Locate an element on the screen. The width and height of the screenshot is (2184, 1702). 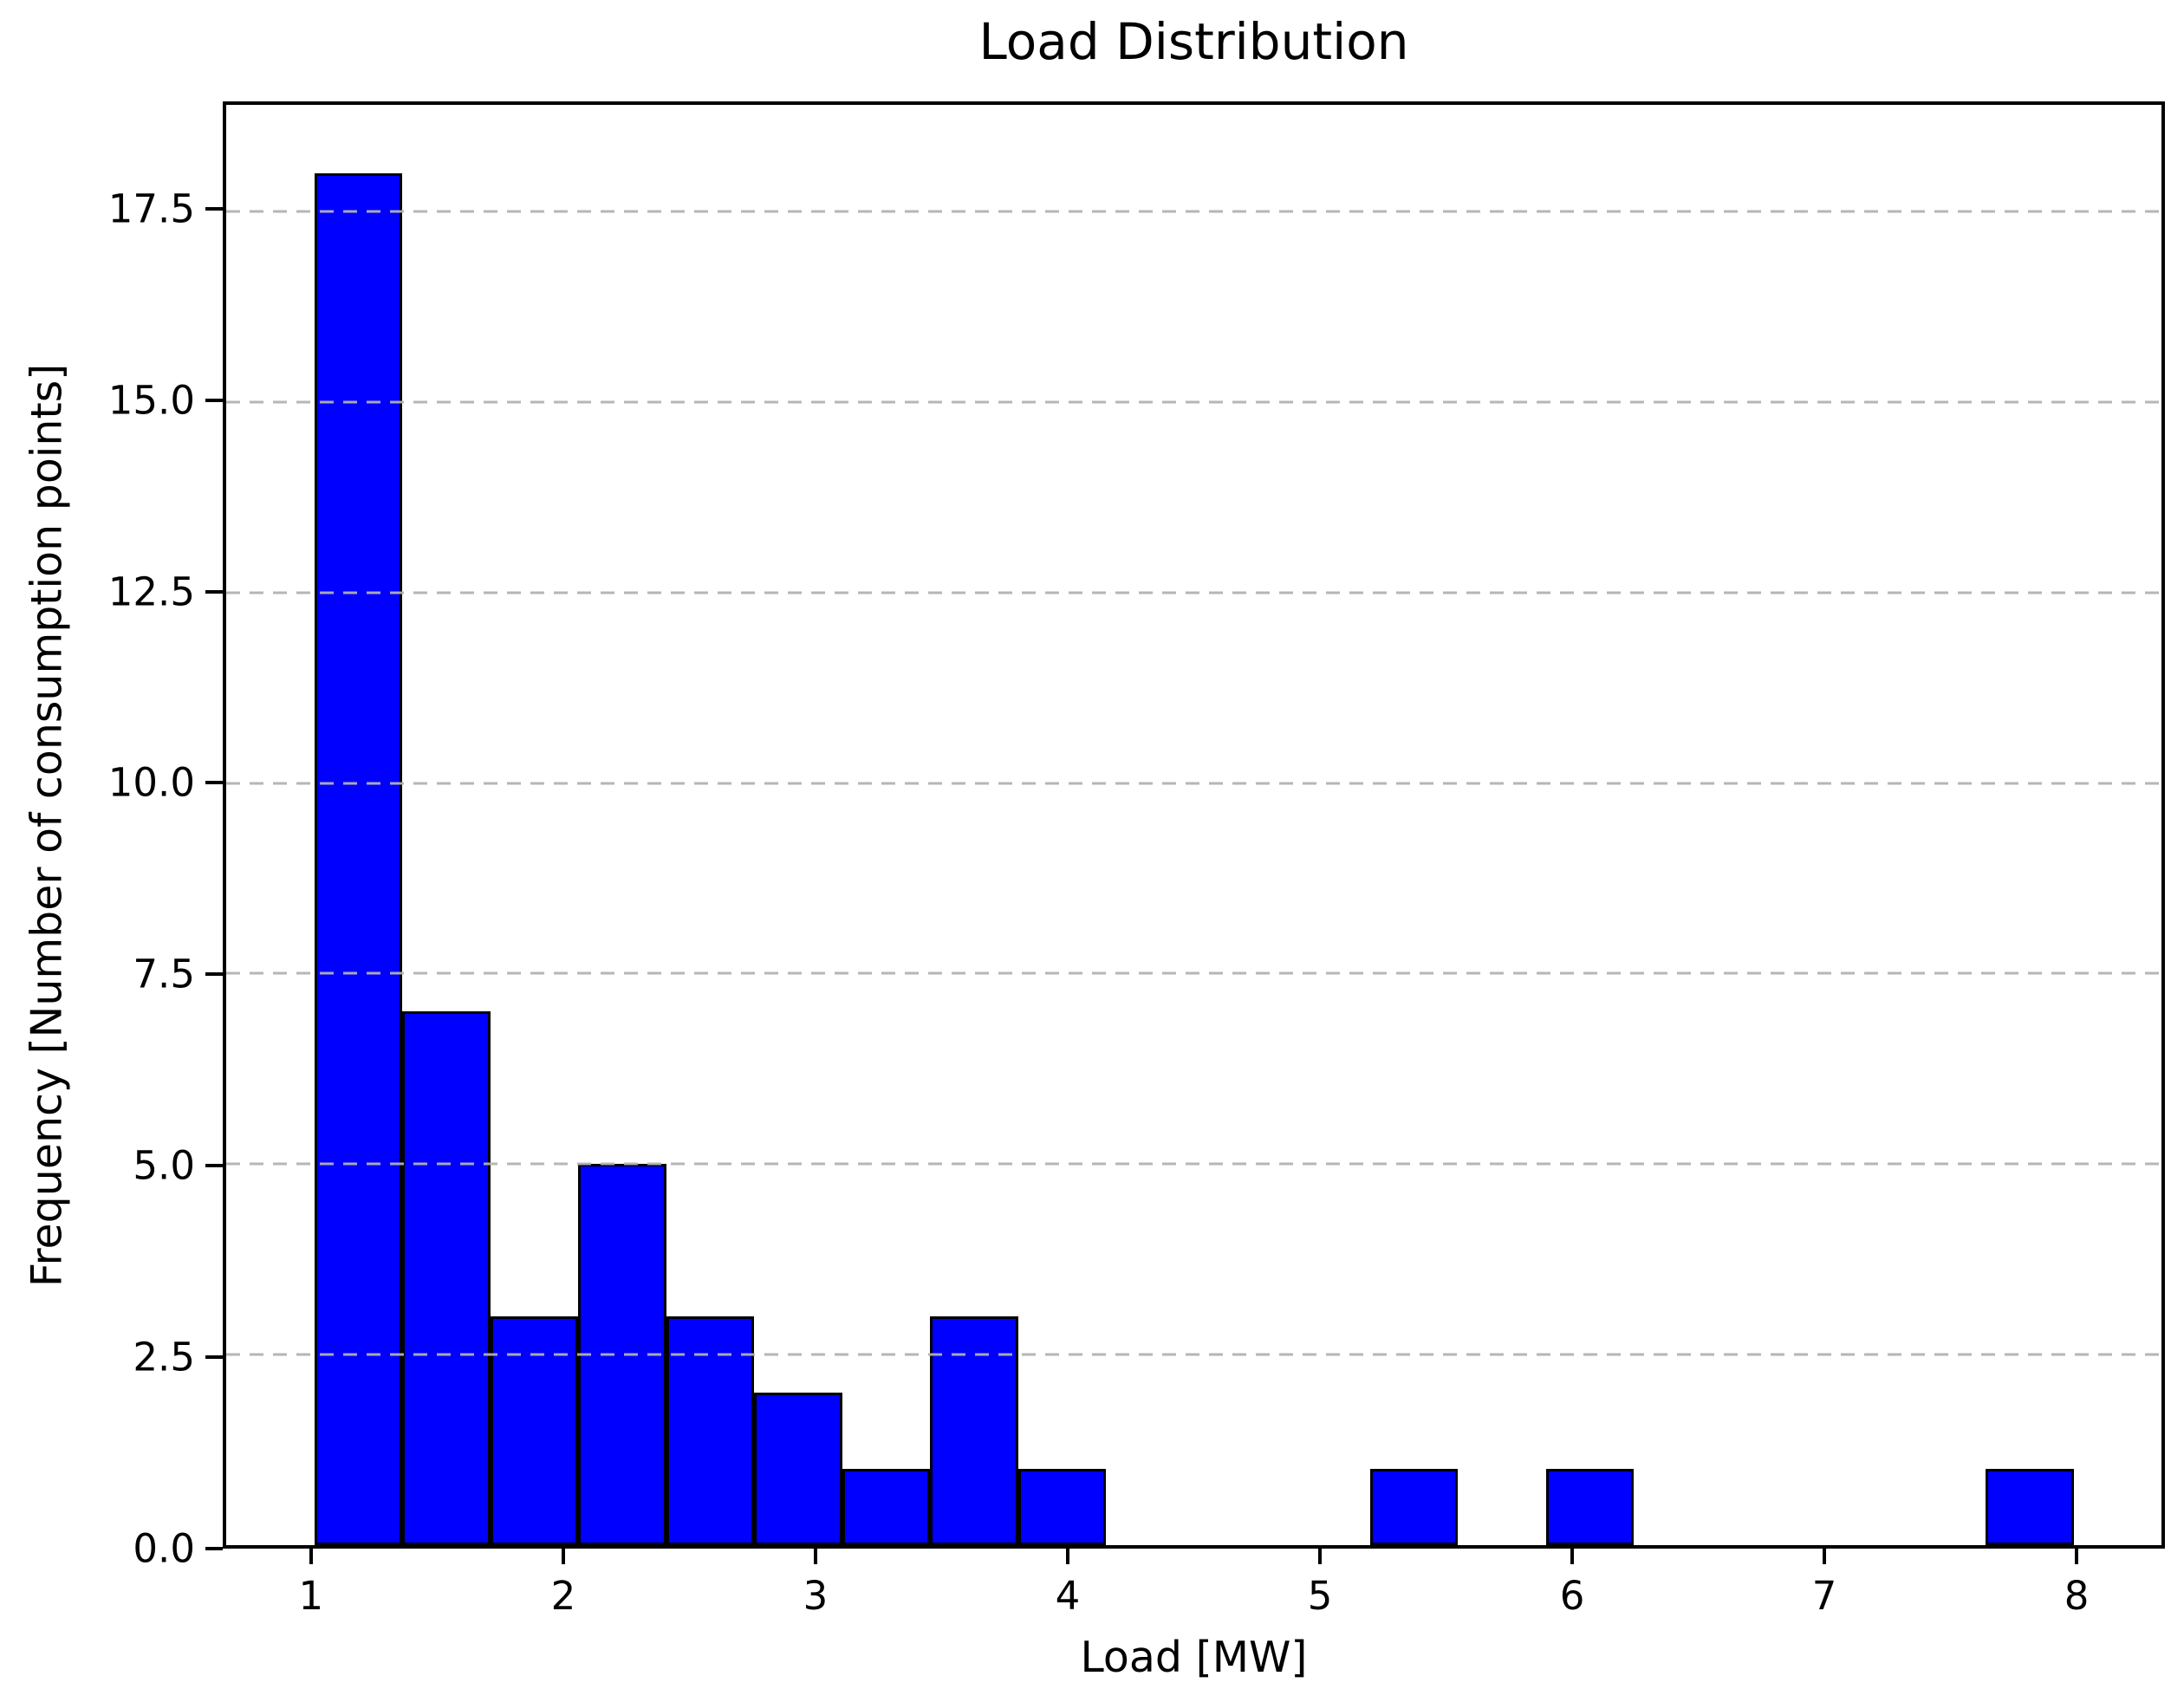
x-axis-label: Load [MW] is located at coordinates (1194, 1658).